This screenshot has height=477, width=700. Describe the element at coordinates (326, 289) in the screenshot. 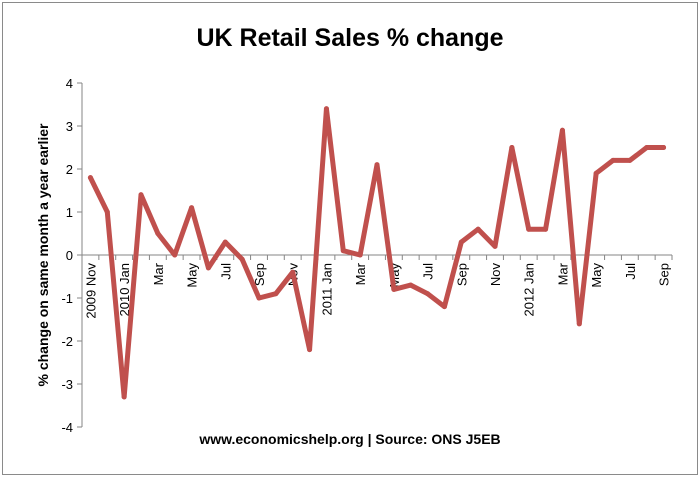

I see `x-tick-label: 2011 Jan` at that location.